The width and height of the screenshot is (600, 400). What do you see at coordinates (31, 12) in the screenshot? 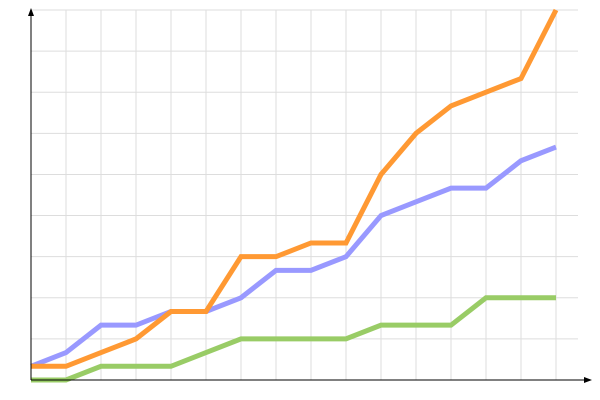
I see `y-axis-arrow-icon` at bounding box center [31, 12].